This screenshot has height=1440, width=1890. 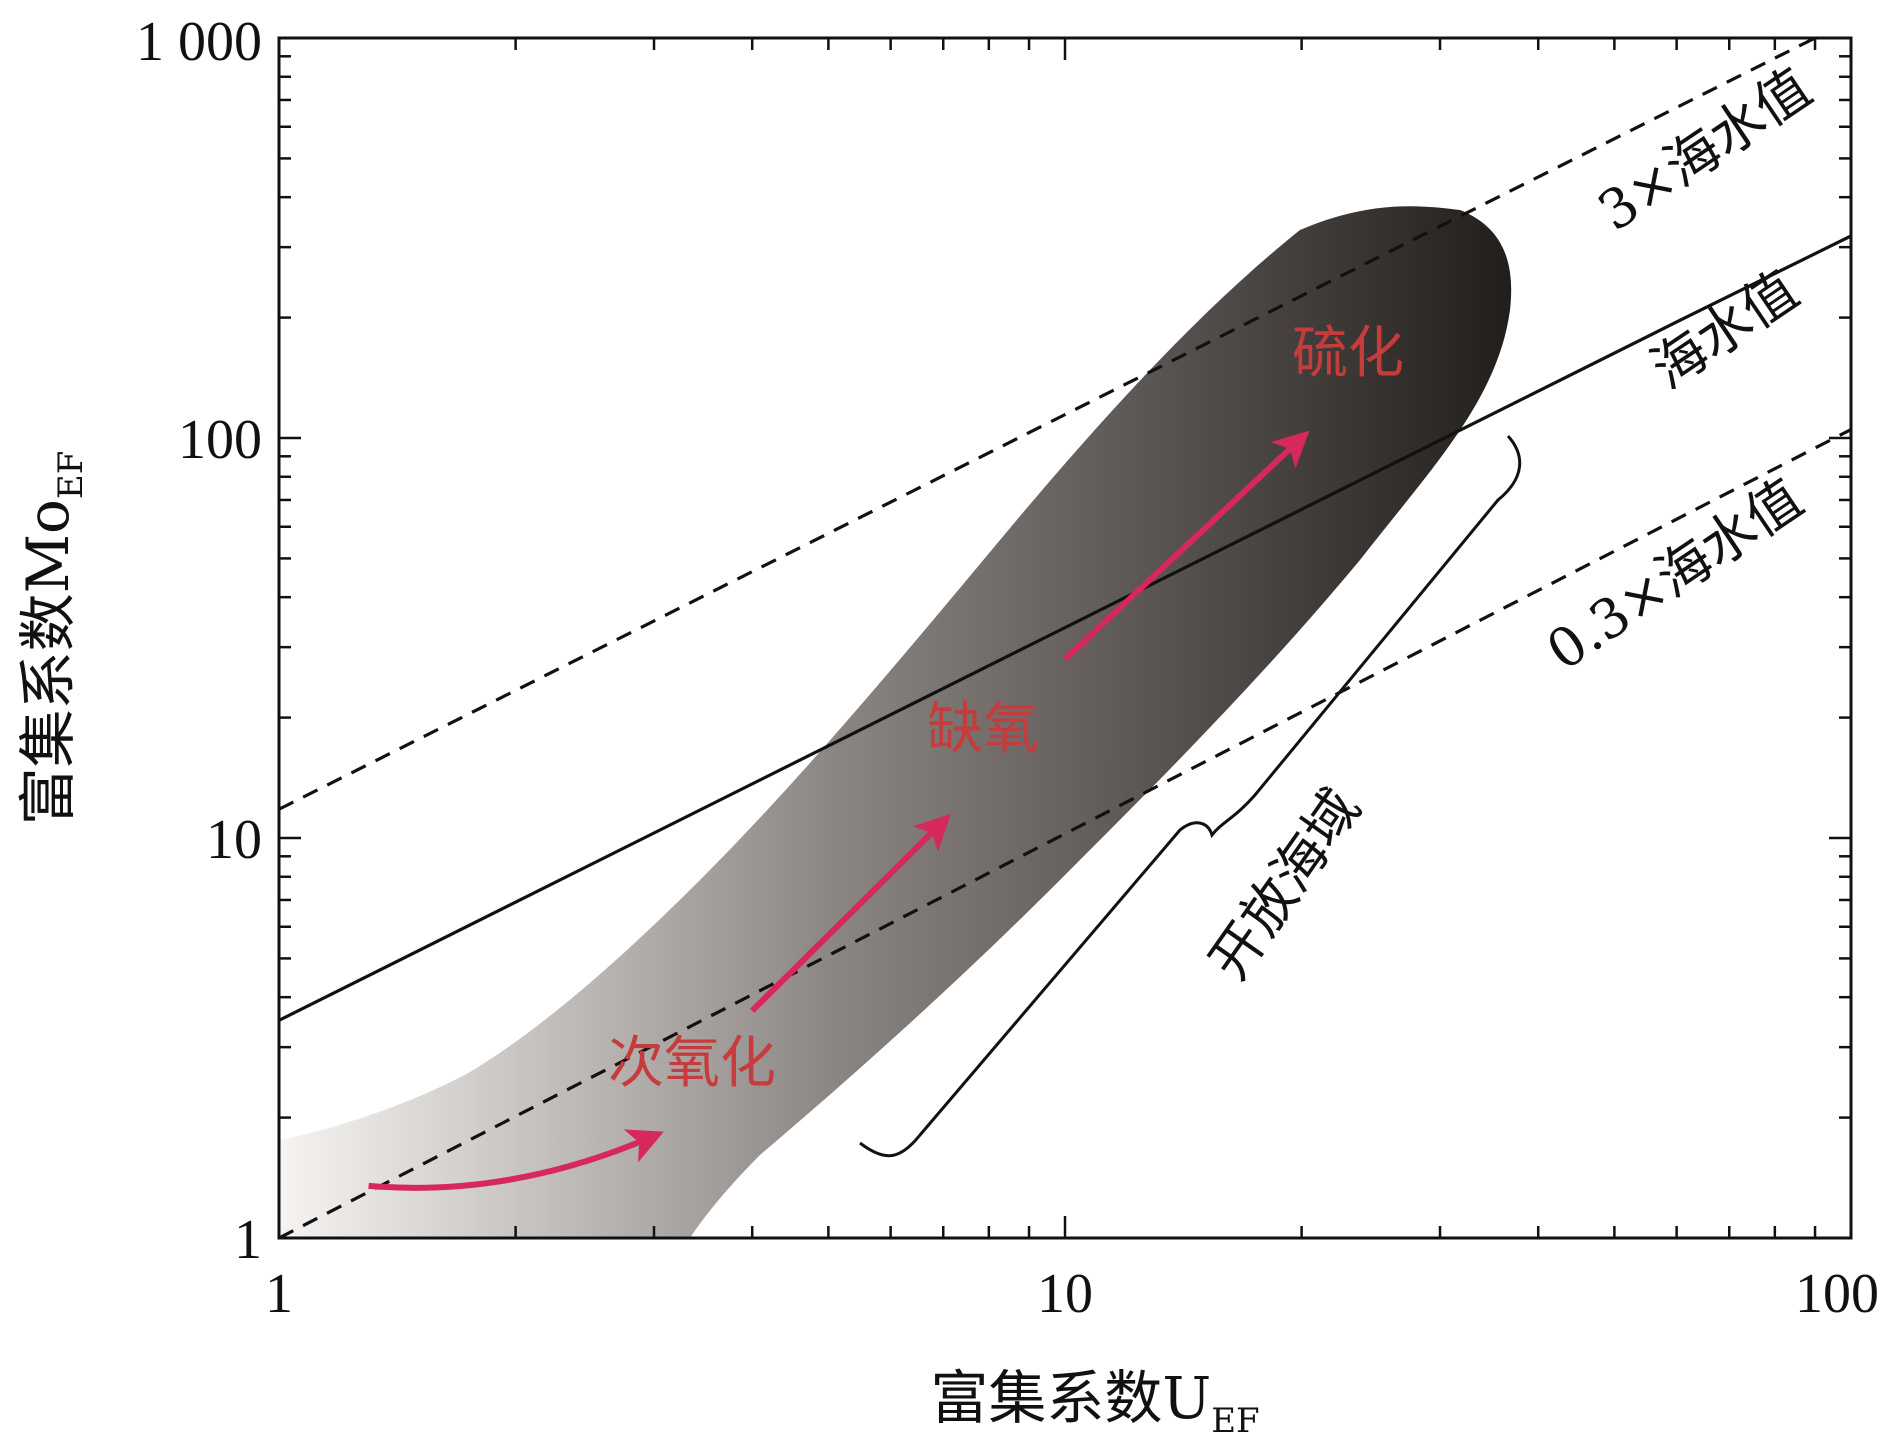 What do you see at coordinates (1837, 1294) in the screenshot?
I see `x-tick-label: 100` at bounding box center [1837, 1294].